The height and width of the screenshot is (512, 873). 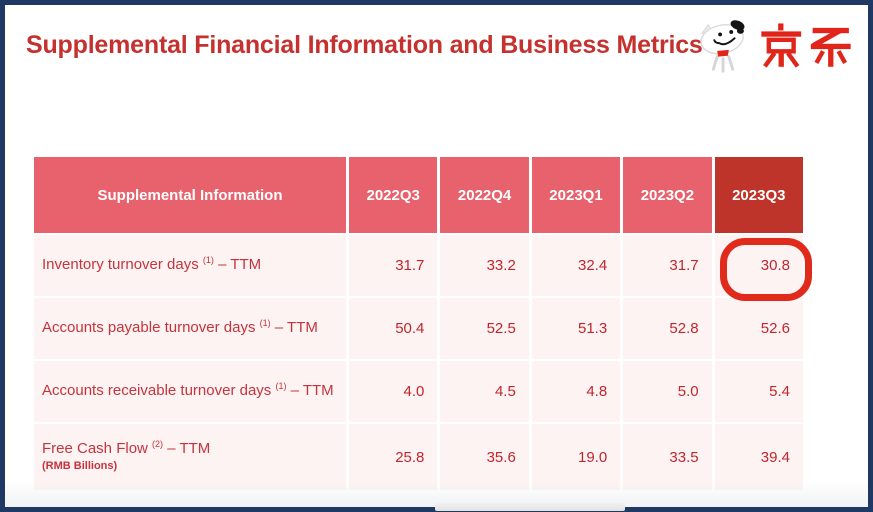 I want to click on value-cell: 19.0, so click(x=576, y=457).